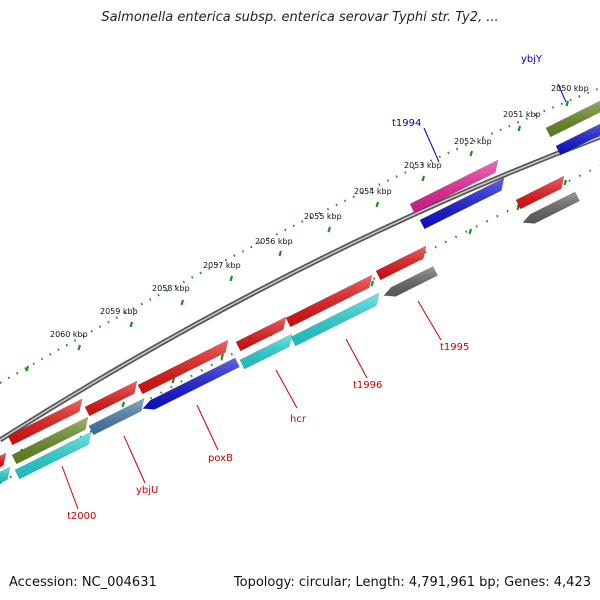 Image resolution: width=600 pixels, height=600 pixels. I want to click on kbp-tick-label: 2052 kbp, so click(473, 141).